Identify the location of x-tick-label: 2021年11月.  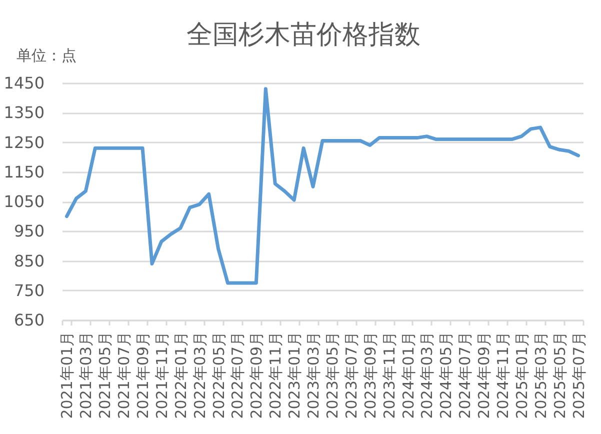
(161, 375).